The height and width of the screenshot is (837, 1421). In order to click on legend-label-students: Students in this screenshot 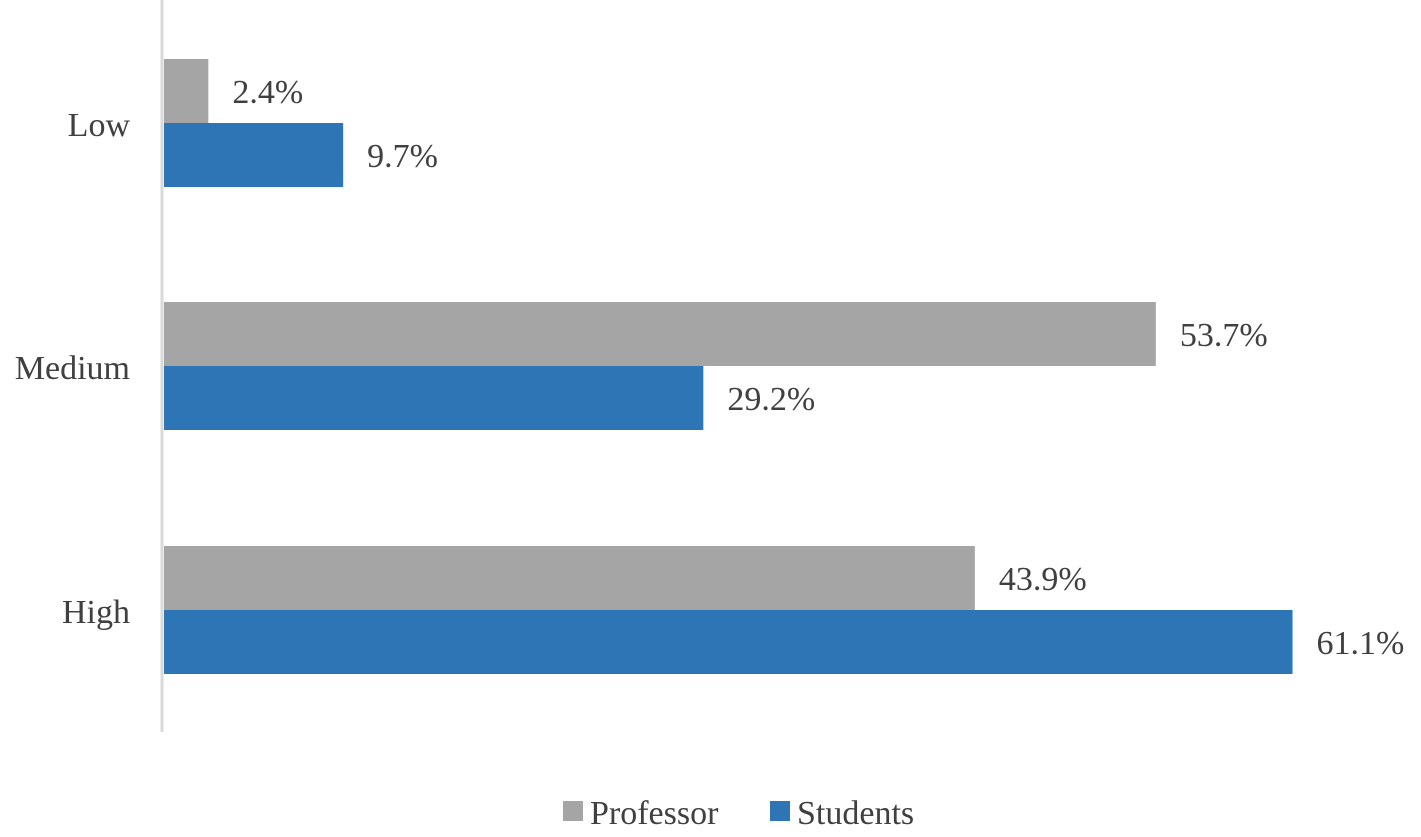, I will do `click(855, 813)`.